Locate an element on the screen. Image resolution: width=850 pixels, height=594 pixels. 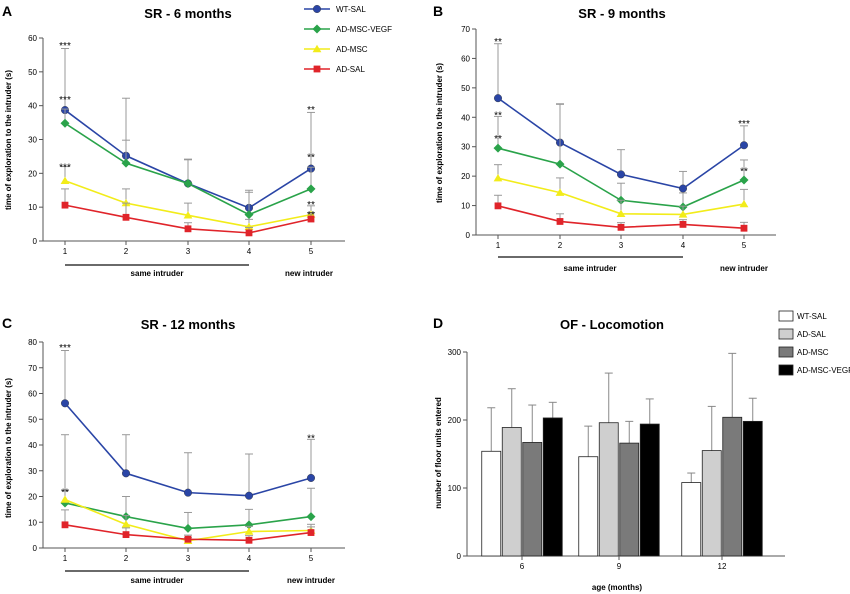
y-tick-label: 50 is located at coordinates (32, 72).